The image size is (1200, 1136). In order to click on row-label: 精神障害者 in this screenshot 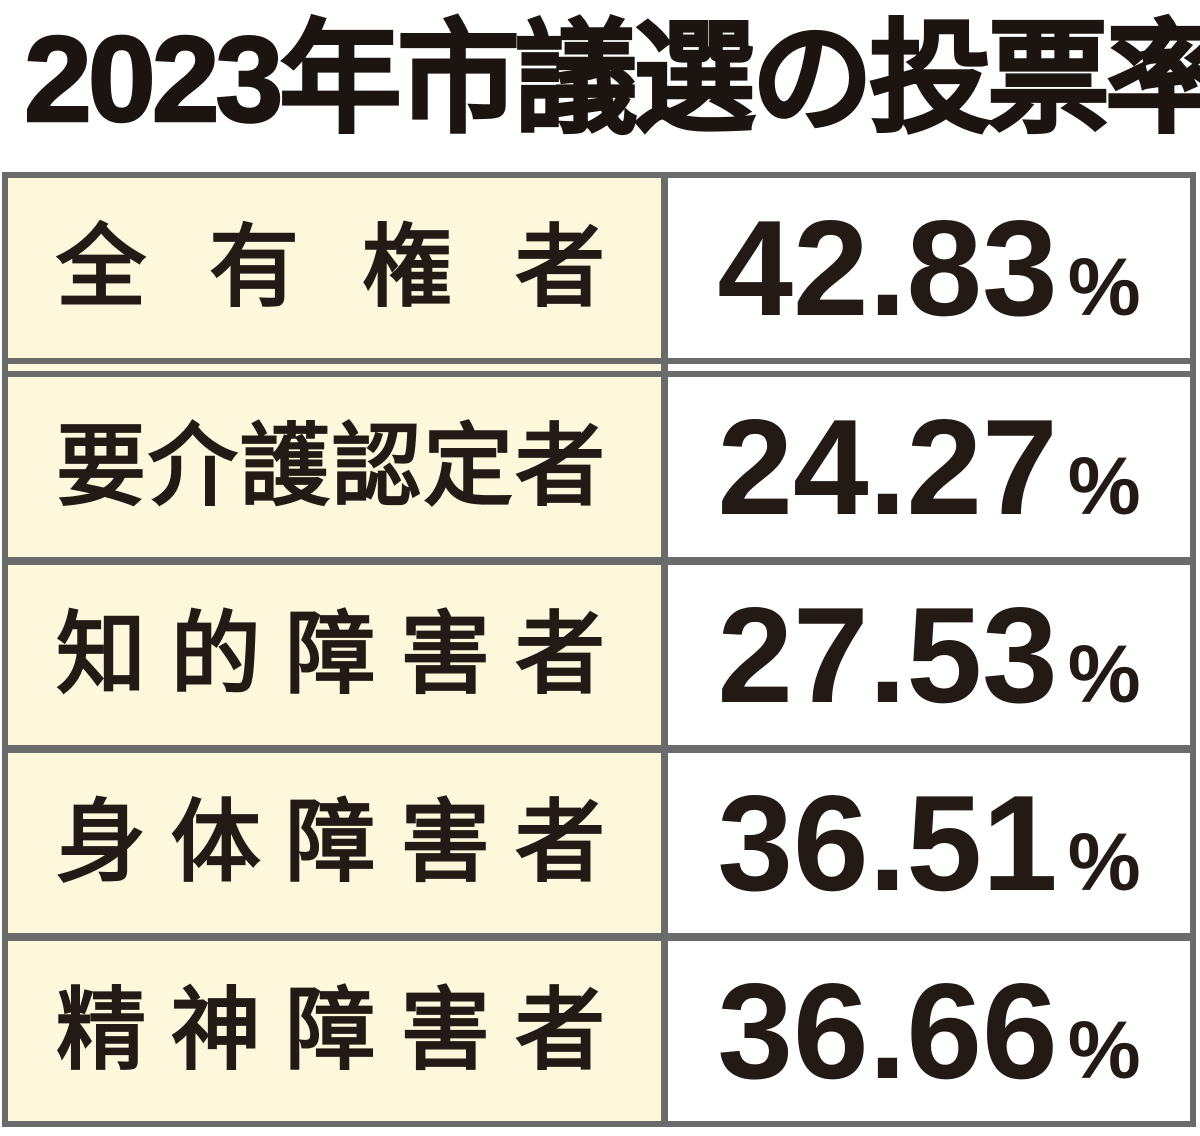, I will do `click(334, 1031)`.